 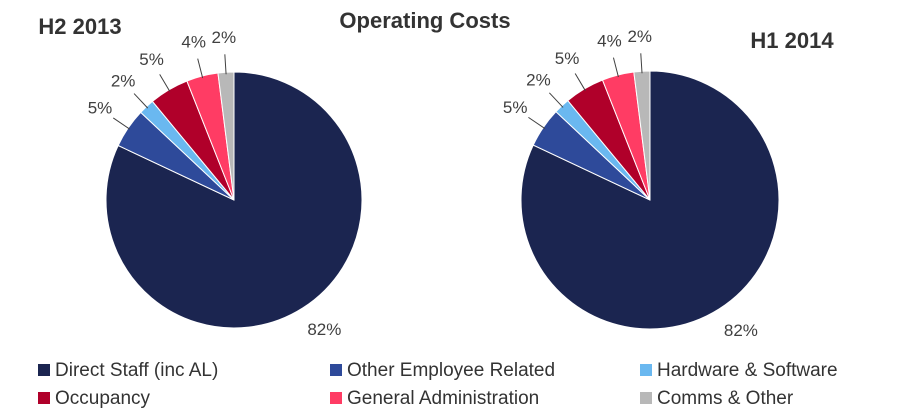 I want to click on pie-title: H2 2013, so click(x=79, y=26).